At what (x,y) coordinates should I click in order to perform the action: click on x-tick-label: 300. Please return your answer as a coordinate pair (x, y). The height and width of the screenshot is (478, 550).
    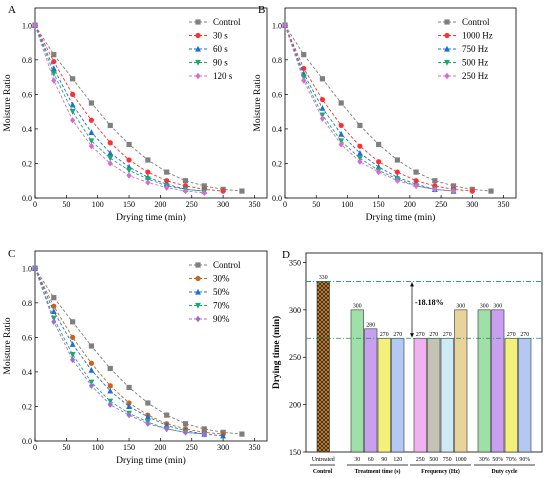
    Looking at the image, I should click on (472, 204).